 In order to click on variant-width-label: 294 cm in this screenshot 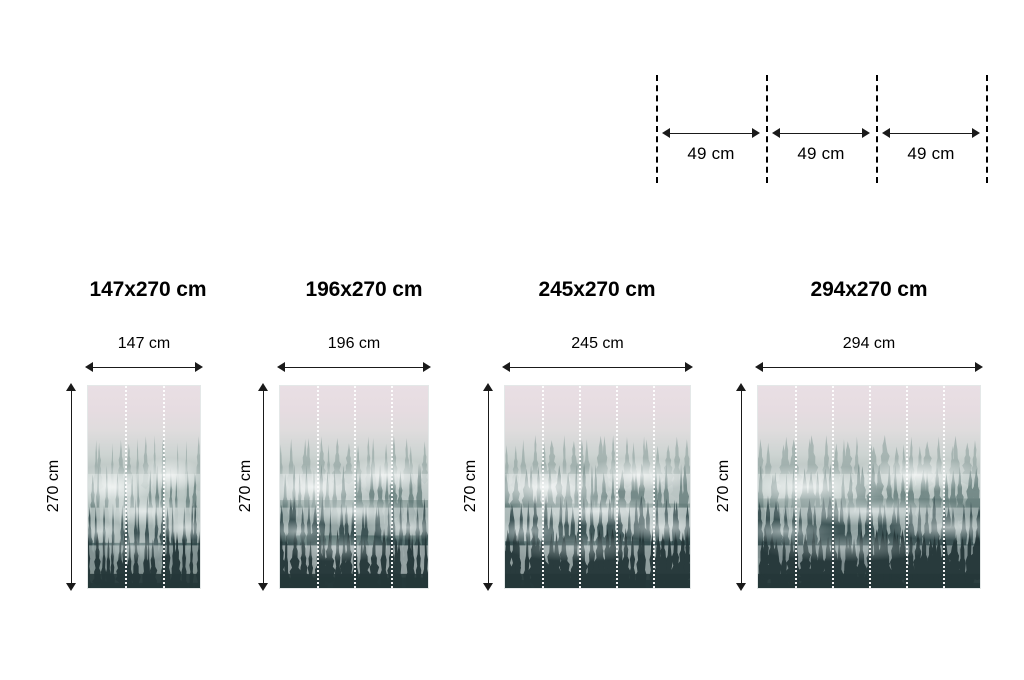, I will do `click(869, 343)`.